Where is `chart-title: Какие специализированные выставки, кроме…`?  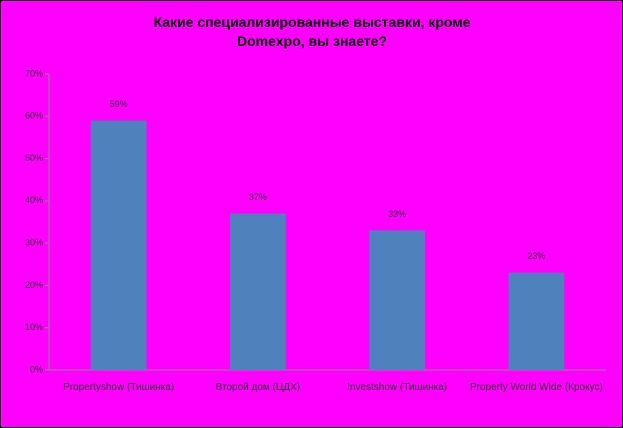 chart-title: Какие специализированные выставки, кроме… is located at coordinates (312, 31).